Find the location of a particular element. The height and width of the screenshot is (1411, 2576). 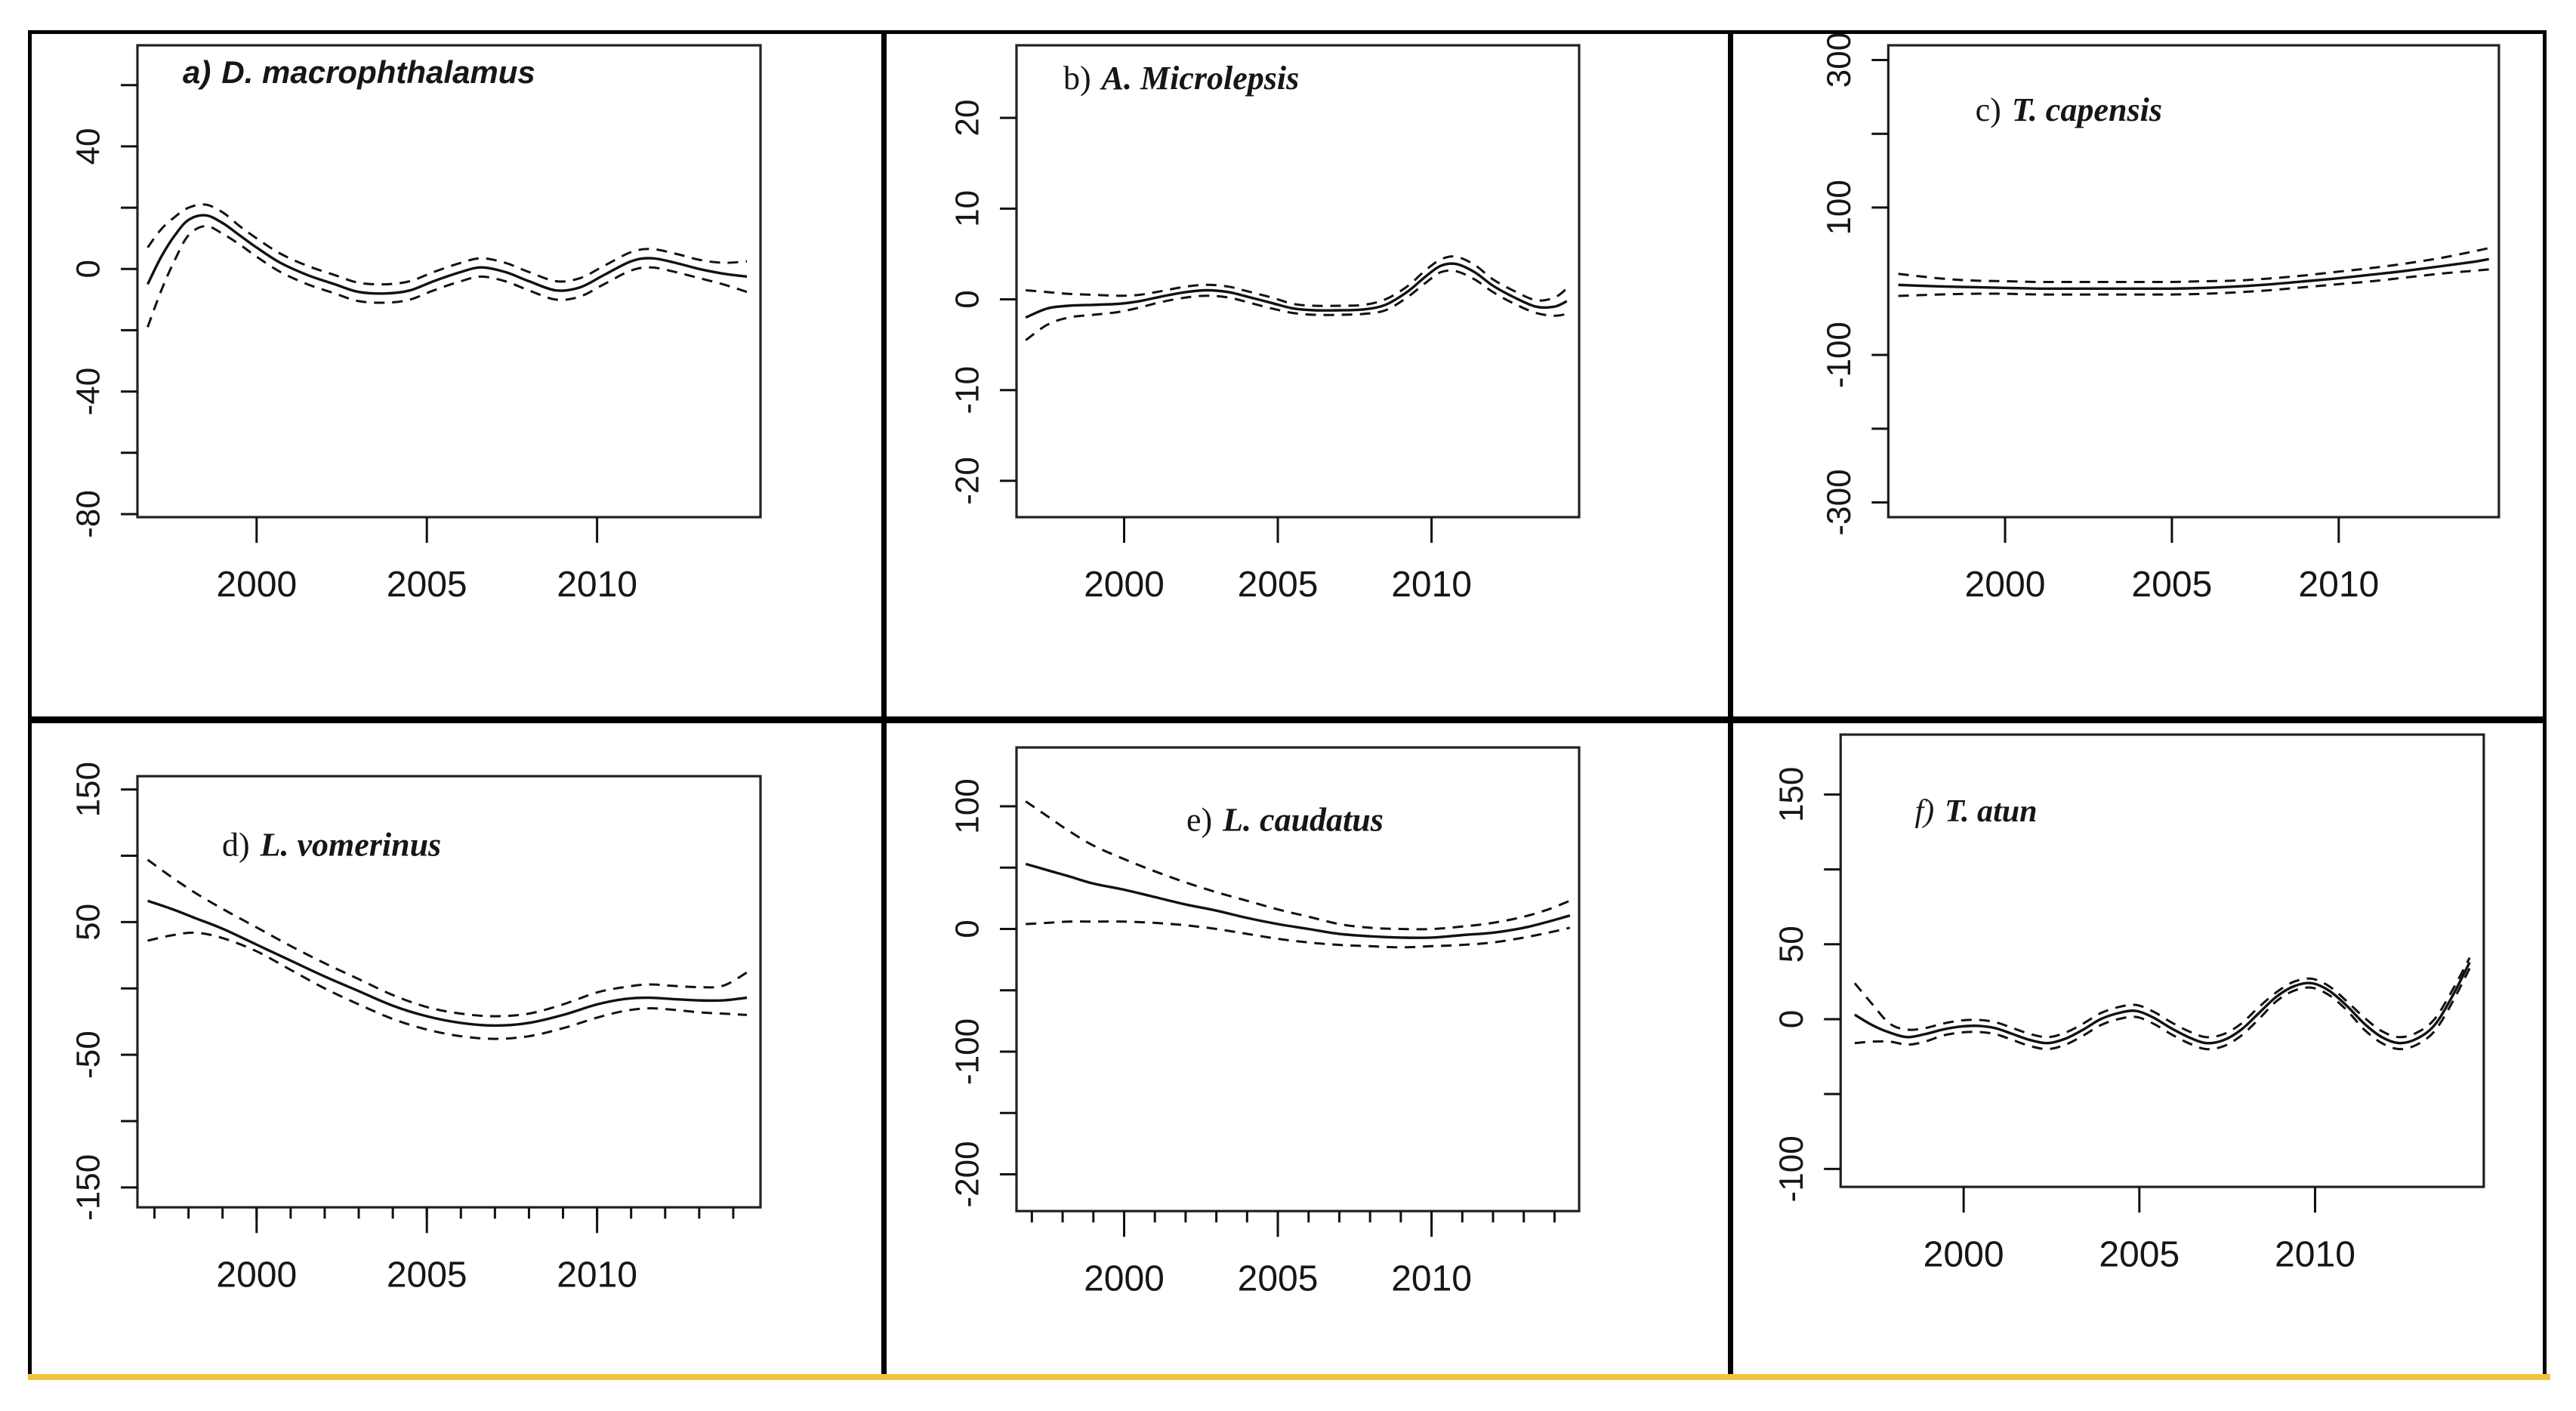

panel-f-chart: 150 50 0 -100 2000 2005 2010 f) T. atun is located at coordinates (2129, 1003).